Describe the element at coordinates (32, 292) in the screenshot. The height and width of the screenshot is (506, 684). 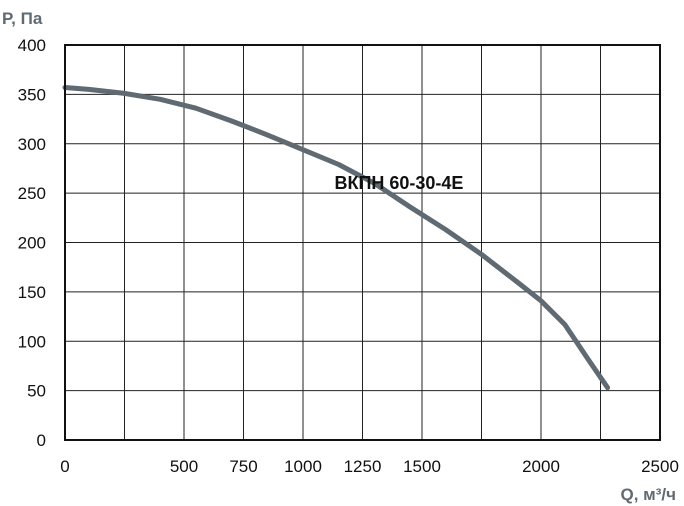
I see `y-tick-label: 150` at that location.